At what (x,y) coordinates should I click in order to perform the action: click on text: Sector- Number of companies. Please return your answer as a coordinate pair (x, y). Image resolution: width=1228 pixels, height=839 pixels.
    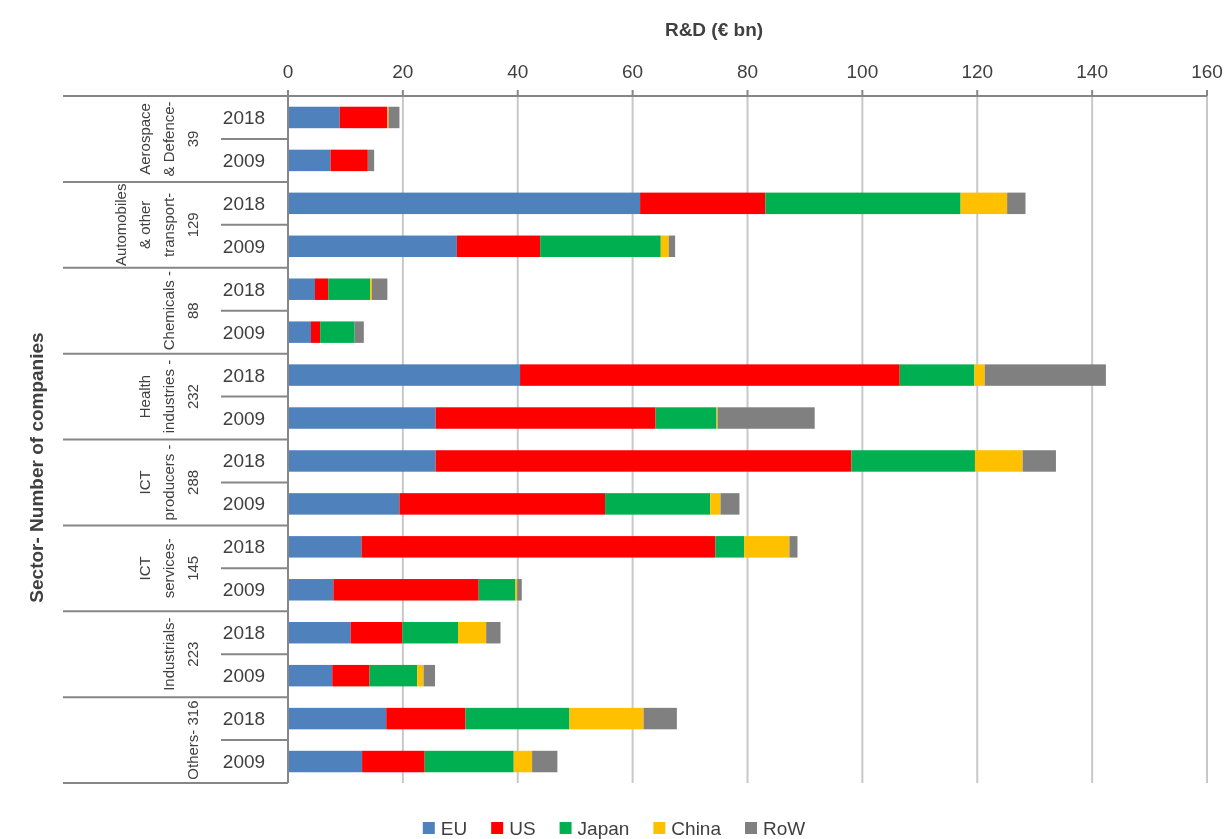
    Looking at the image, I should click on (36, 467).